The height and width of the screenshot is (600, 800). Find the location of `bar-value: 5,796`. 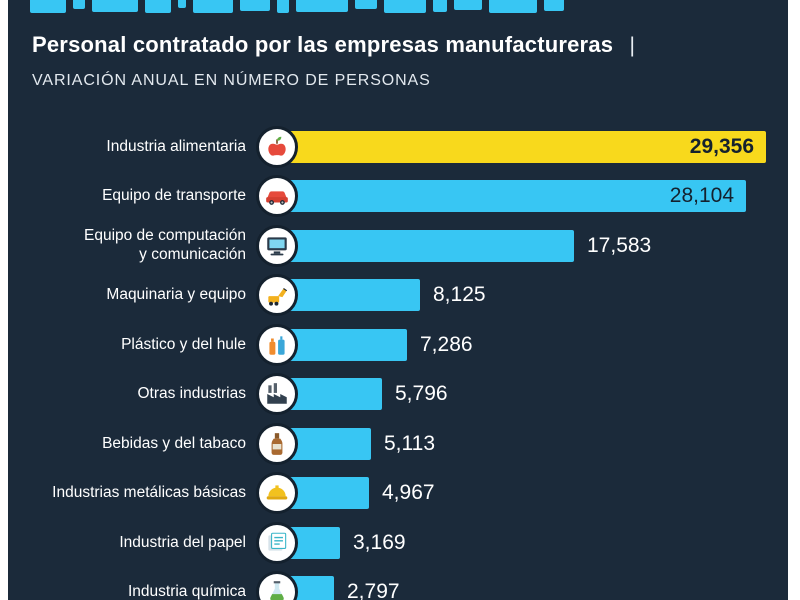

bar-value: 5,796 is located at coordinates (421, 394).